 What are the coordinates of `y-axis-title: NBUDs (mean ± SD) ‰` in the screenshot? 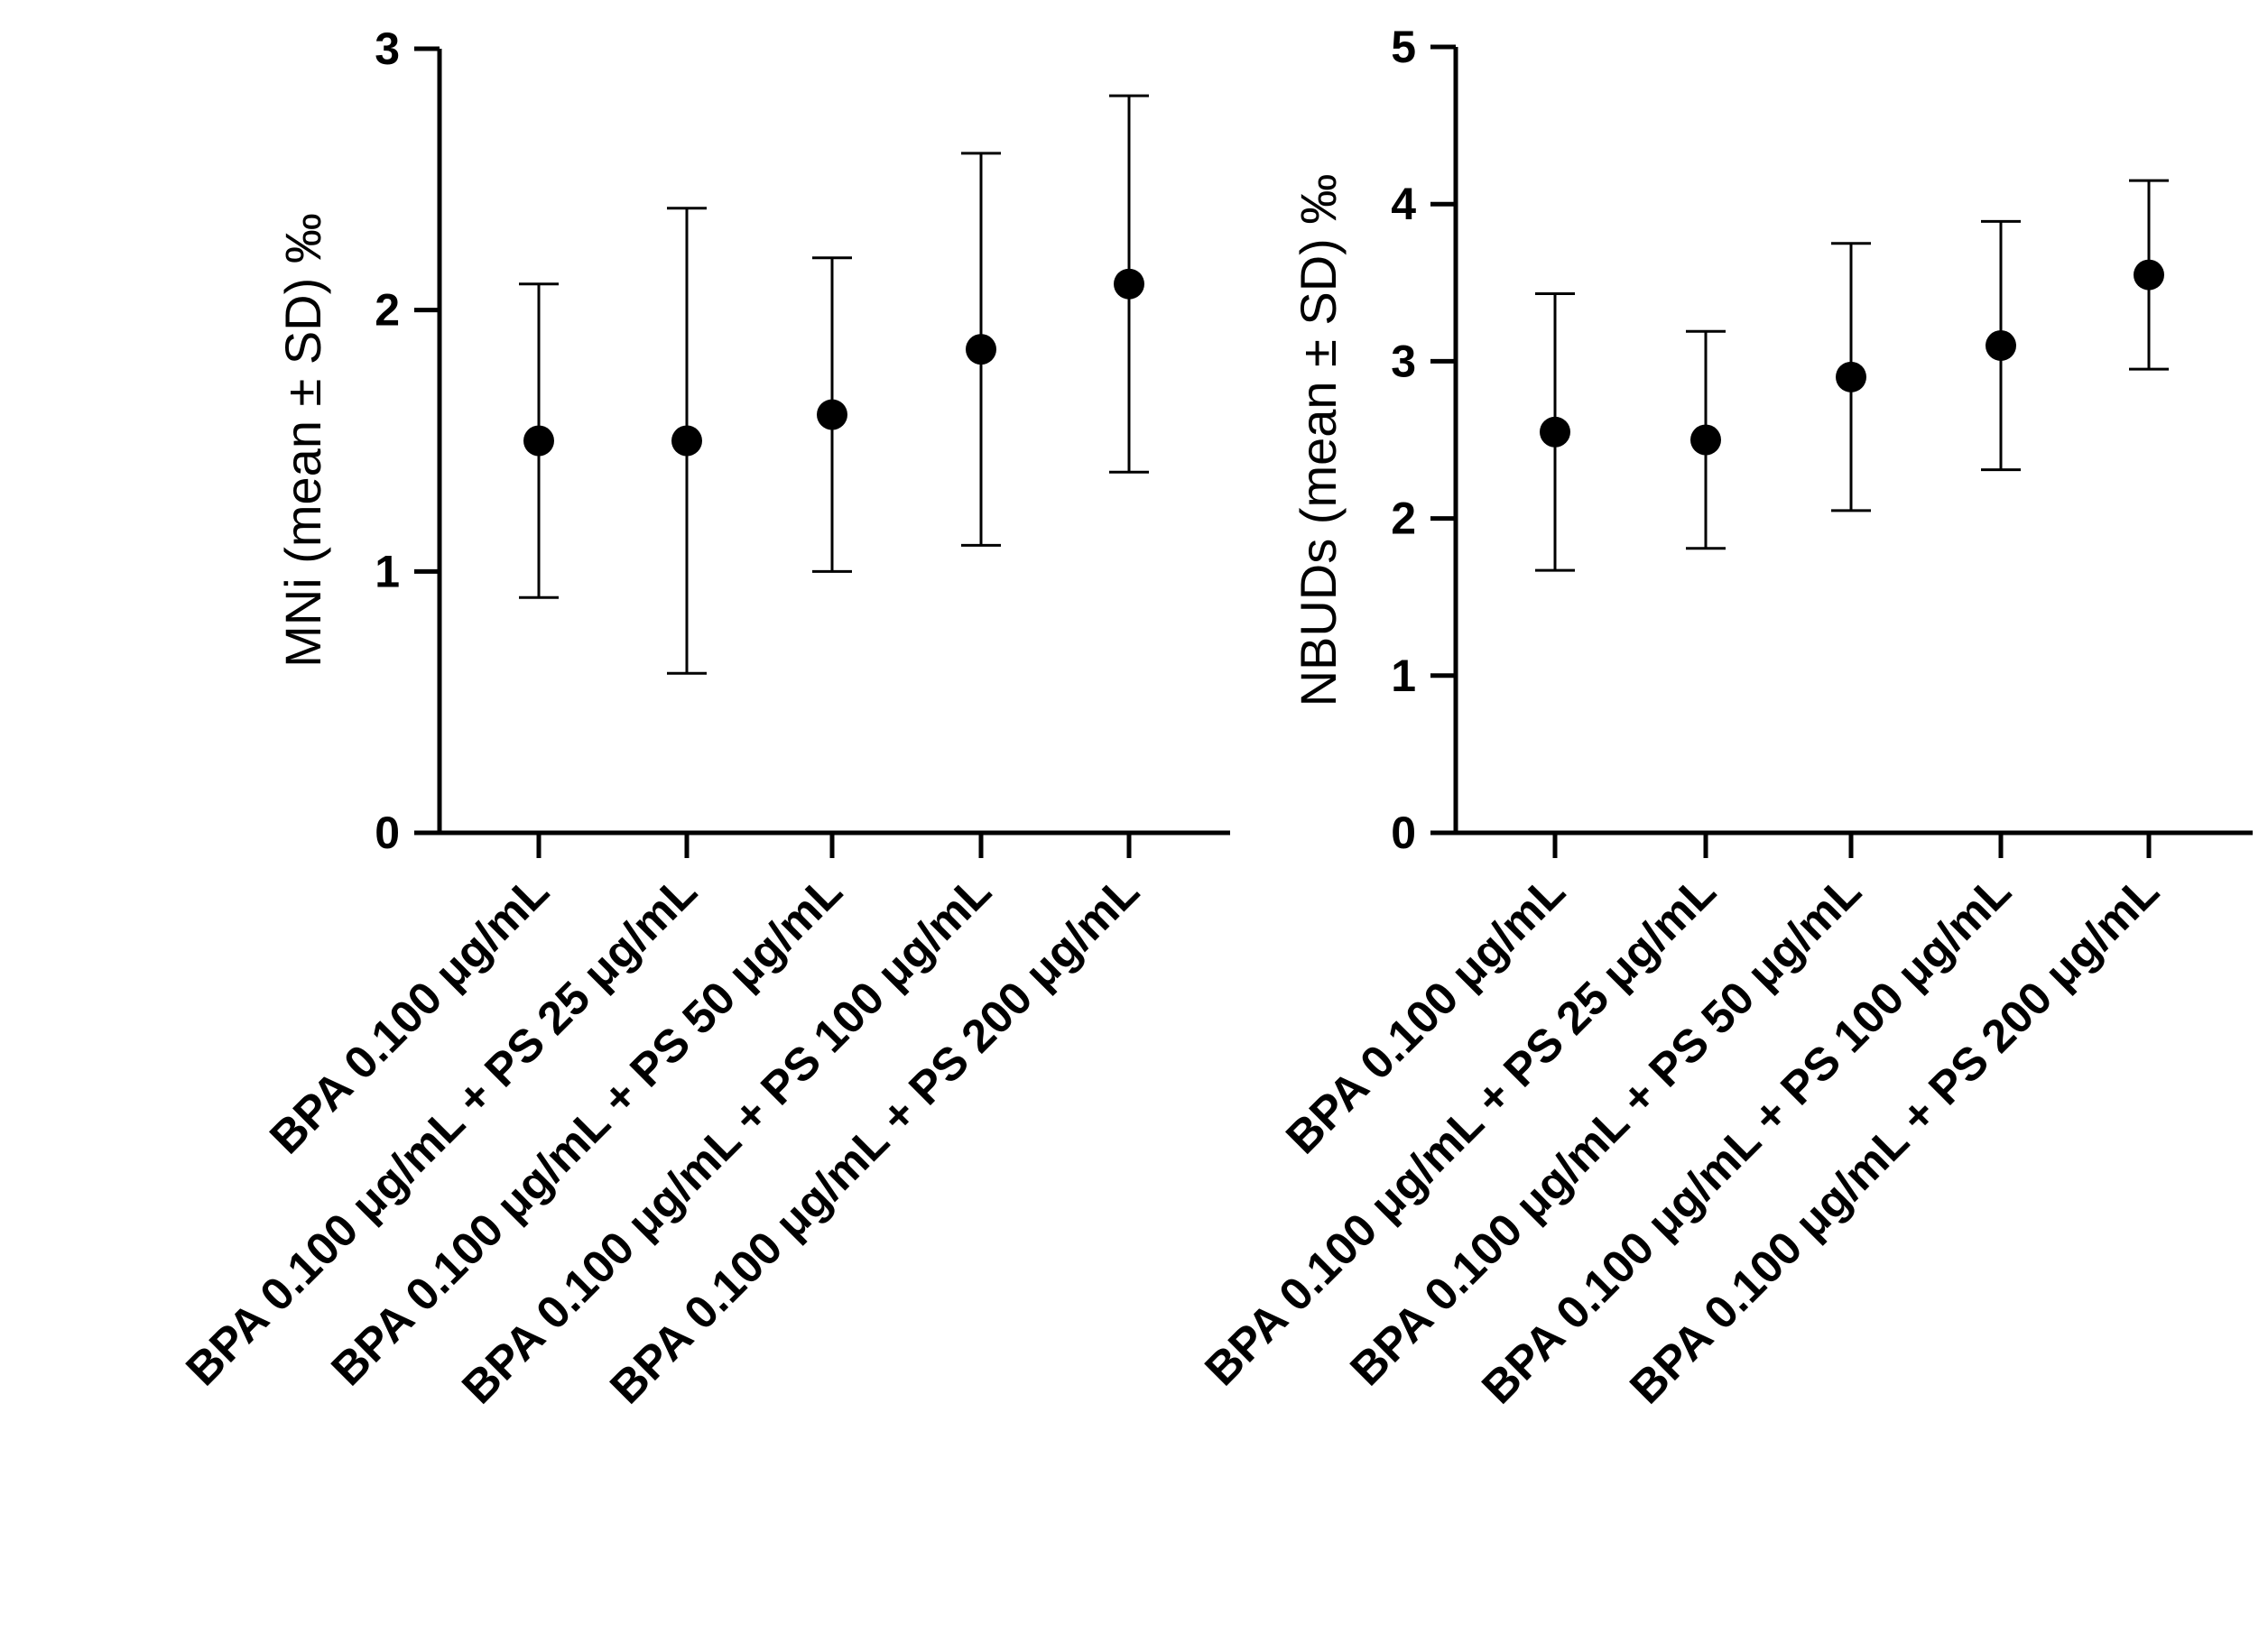 It's located at (1319, 440).